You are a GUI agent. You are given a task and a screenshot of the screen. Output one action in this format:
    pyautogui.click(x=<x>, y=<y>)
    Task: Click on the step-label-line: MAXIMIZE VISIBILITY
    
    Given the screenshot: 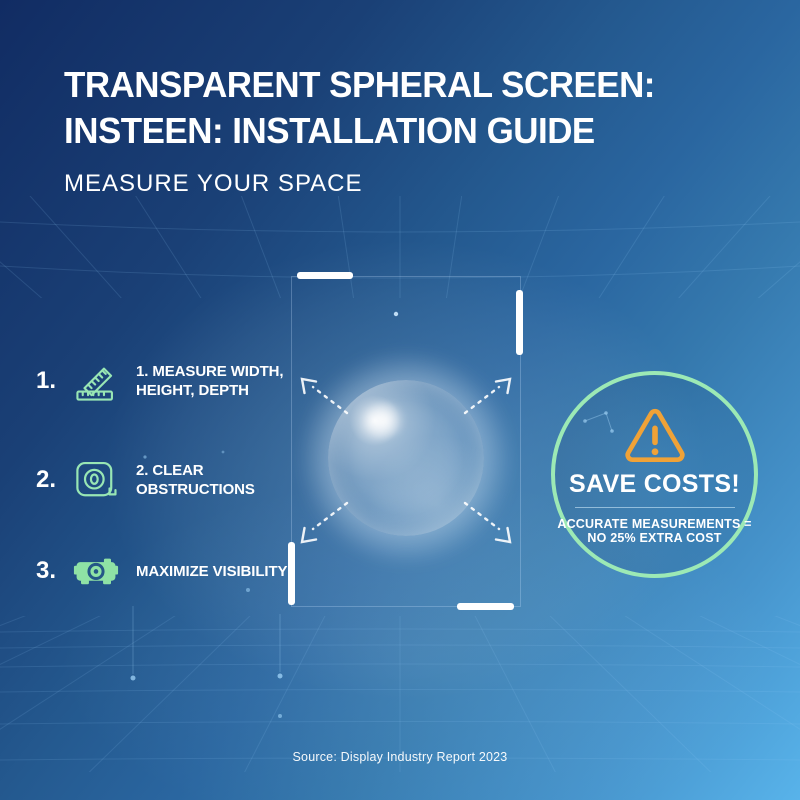 What is the action you would take?
    pyautogui.click(x=212, y=571)
    